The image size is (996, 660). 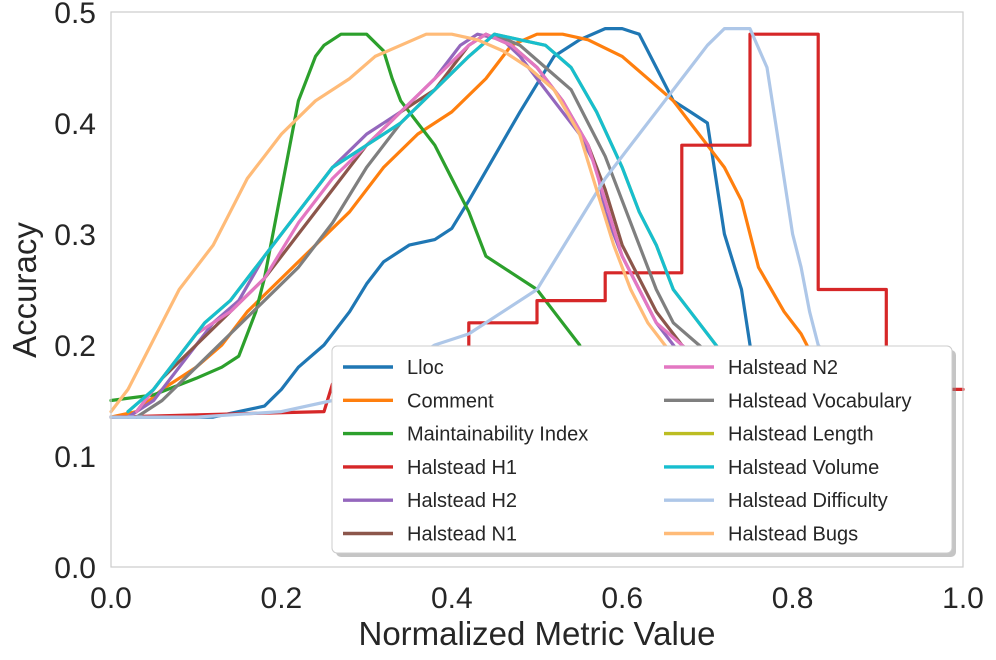 I want to click on legend-label-halstead-vocabulary: Halstead Vocabulary, so click(x=819, y=401).